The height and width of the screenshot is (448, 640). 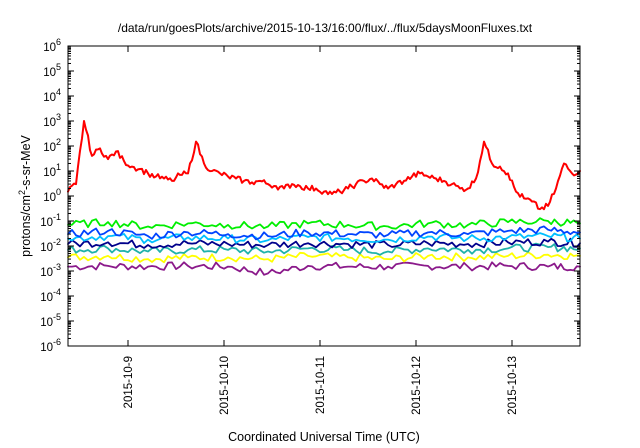 I want to click on y-axis-label-sup: 2, so click(x=22, y=192).